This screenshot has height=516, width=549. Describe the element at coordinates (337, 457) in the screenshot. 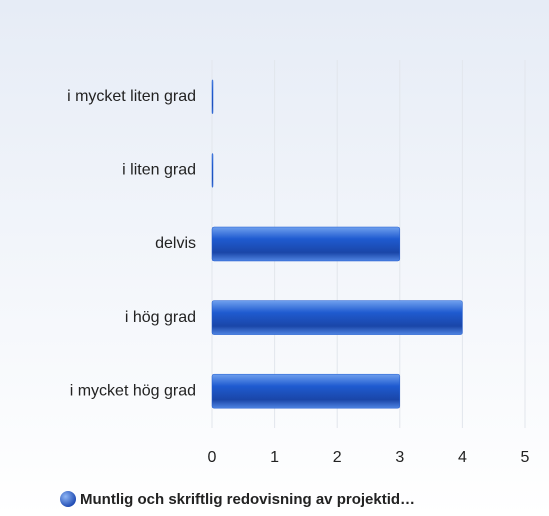

I see `x-tick-label: 2` at that location.